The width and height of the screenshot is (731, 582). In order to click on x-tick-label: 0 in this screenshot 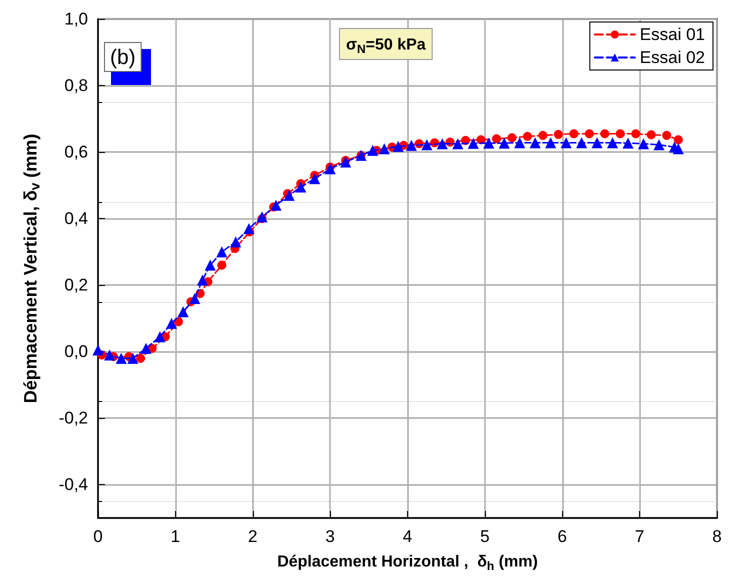, I will do `click(98, 536)`.